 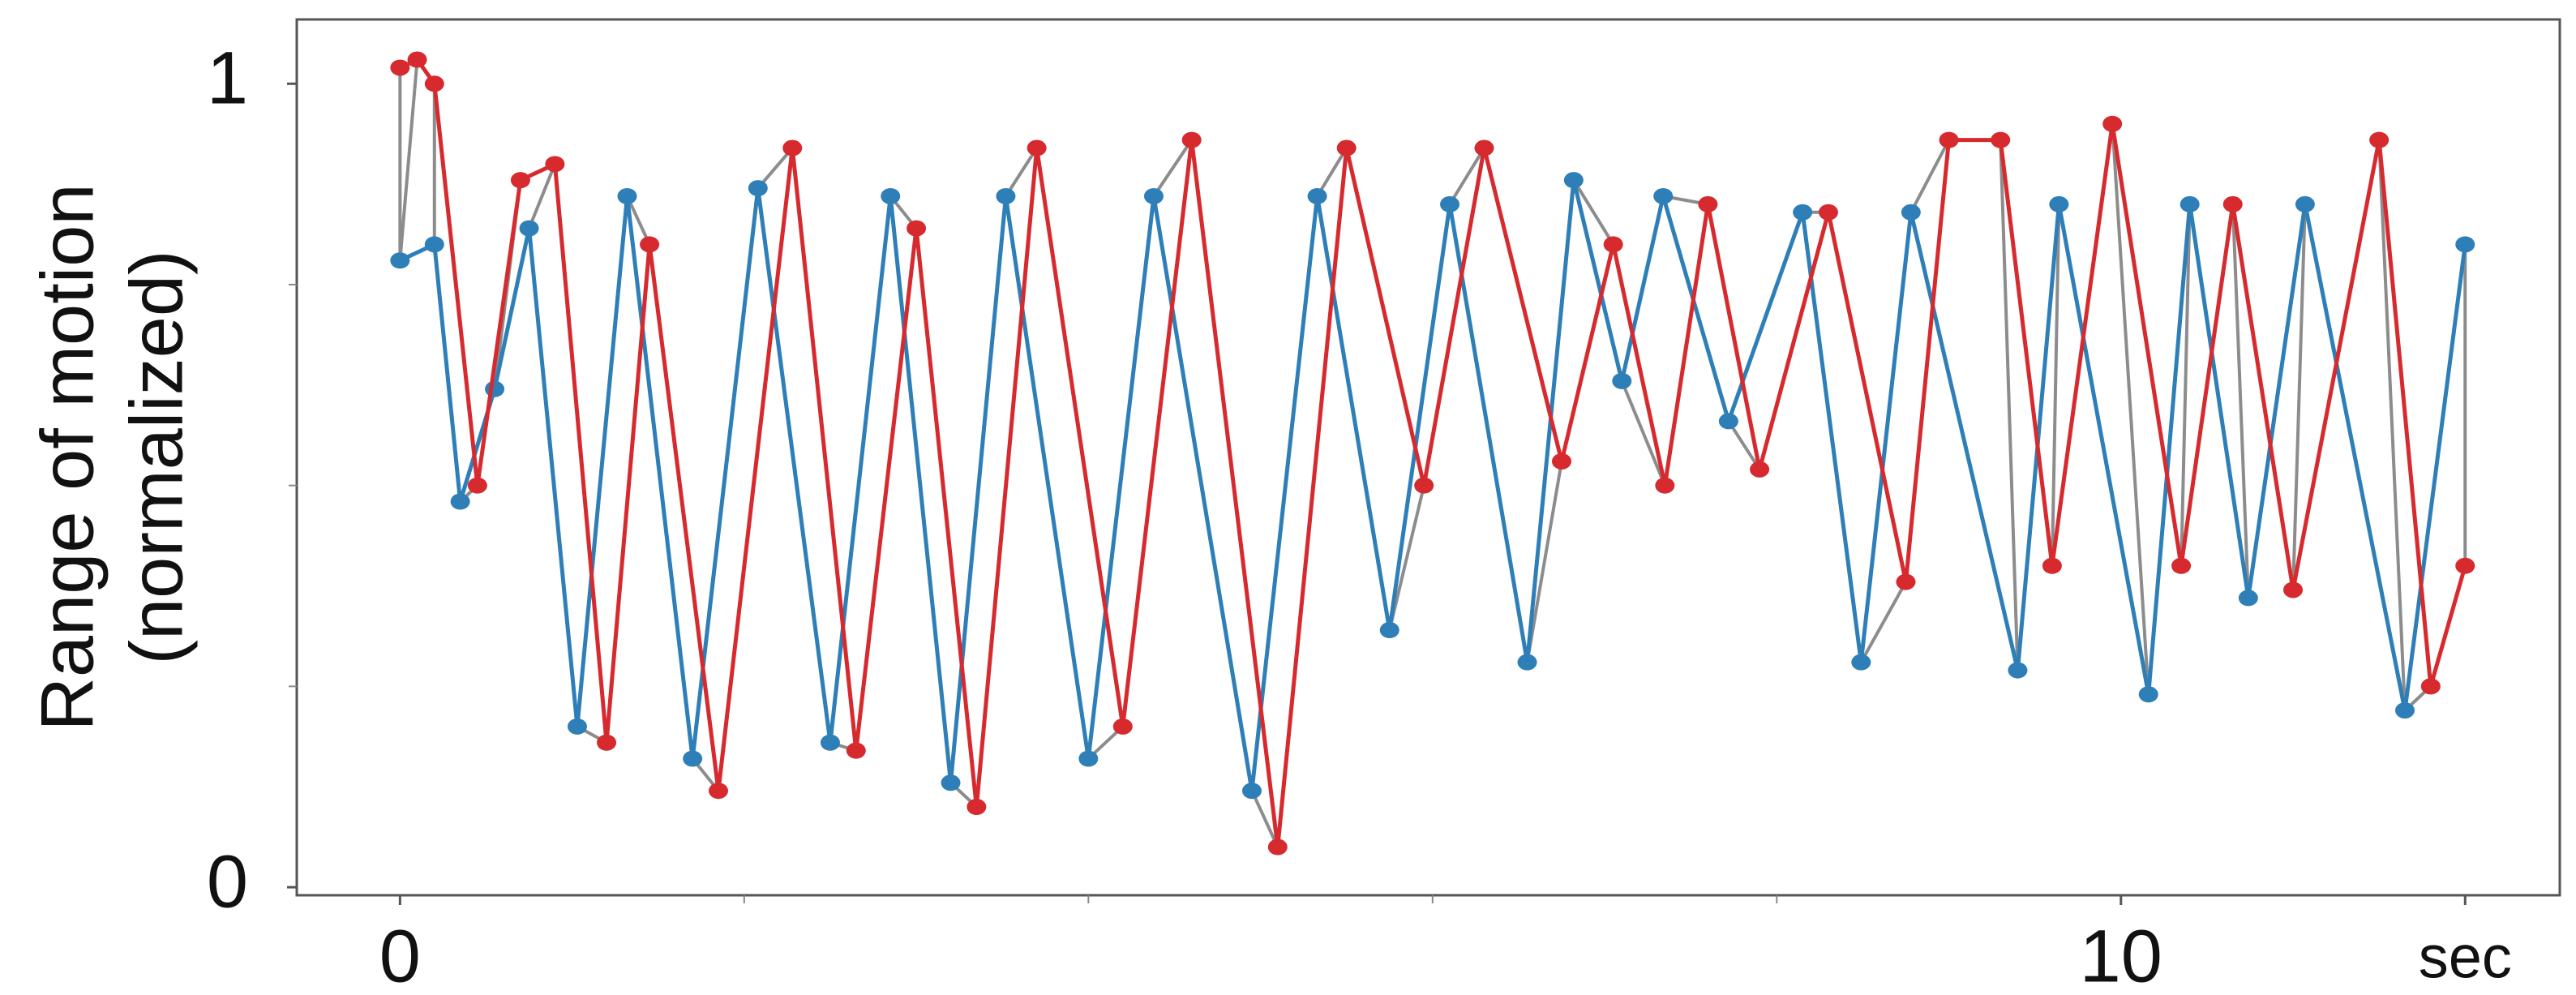 What do you see at coordinates (156, 457) in the screenshot?
I see `y-axis-label: (normalized)` at bounding box center [156, 457].